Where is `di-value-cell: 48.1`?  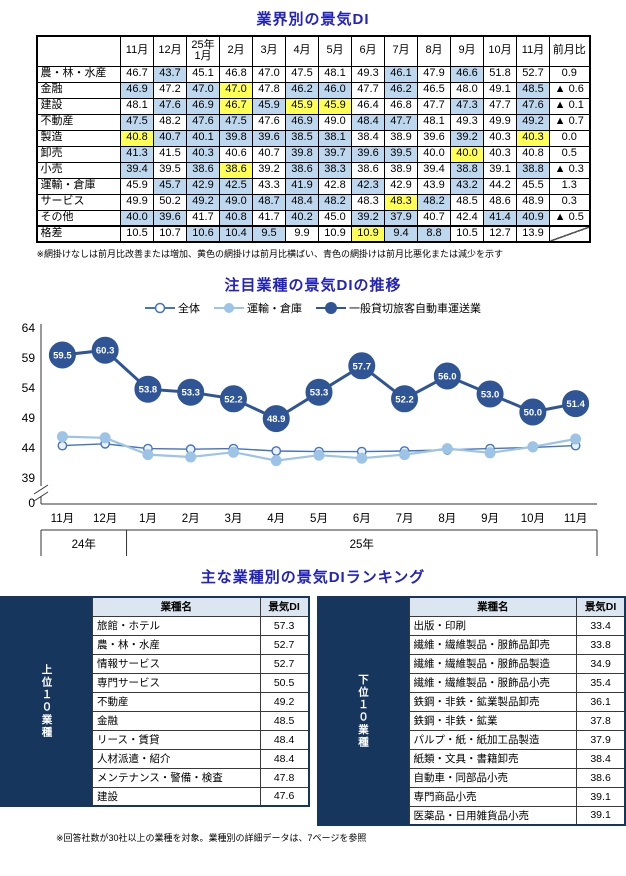 di-value-cell: 48.1 is located at coordinates (137, 106).